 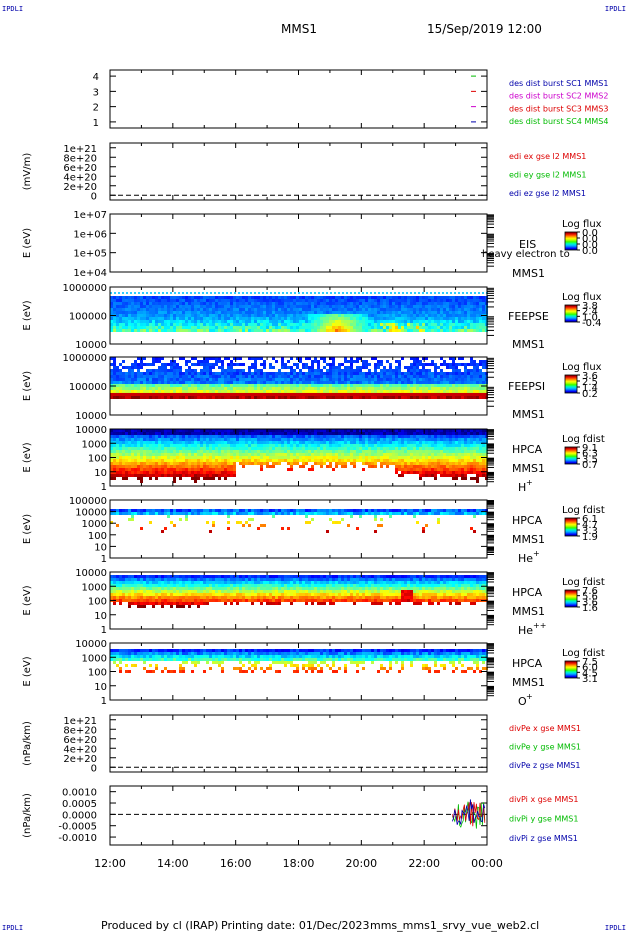 What do you see at coordinates (160, 925) in the screenshot?
I see `footer-produced-by: Produced by cl (IRAP)` at bounding box center [160, 925].